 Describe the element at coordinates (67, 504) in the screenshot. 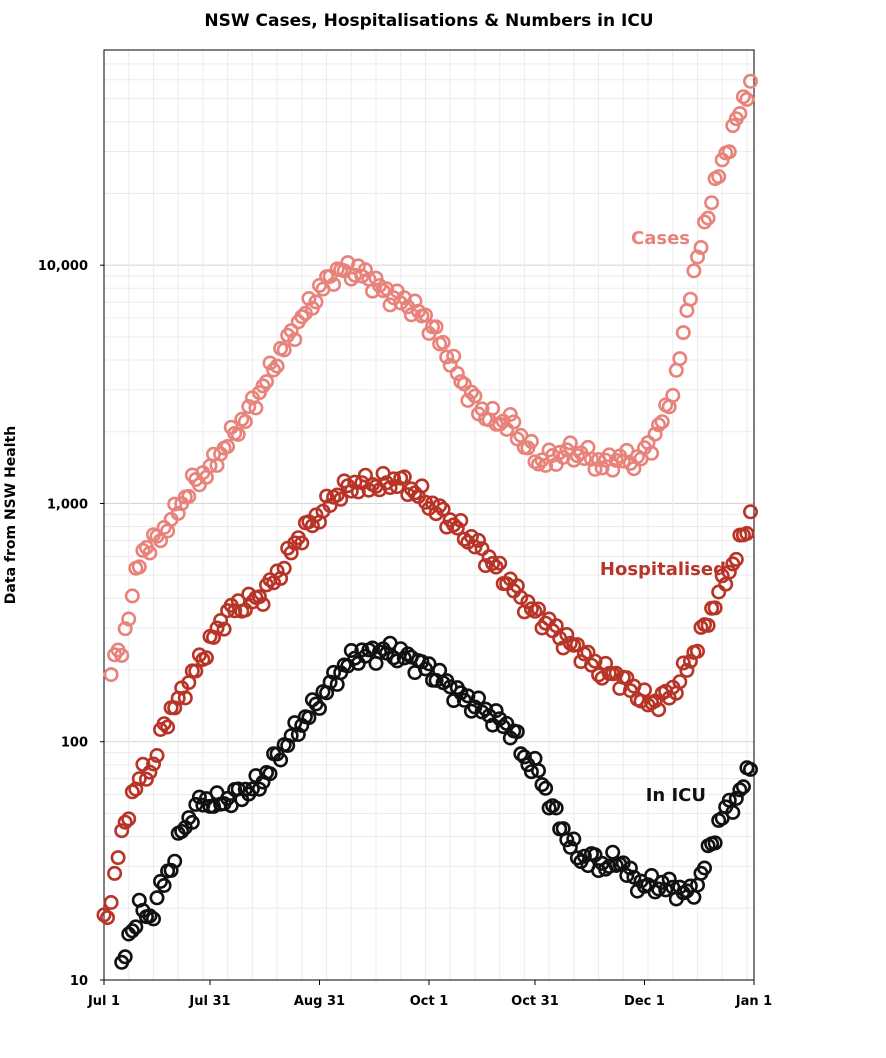

I see `y-tick-label: 1,000` at that location.